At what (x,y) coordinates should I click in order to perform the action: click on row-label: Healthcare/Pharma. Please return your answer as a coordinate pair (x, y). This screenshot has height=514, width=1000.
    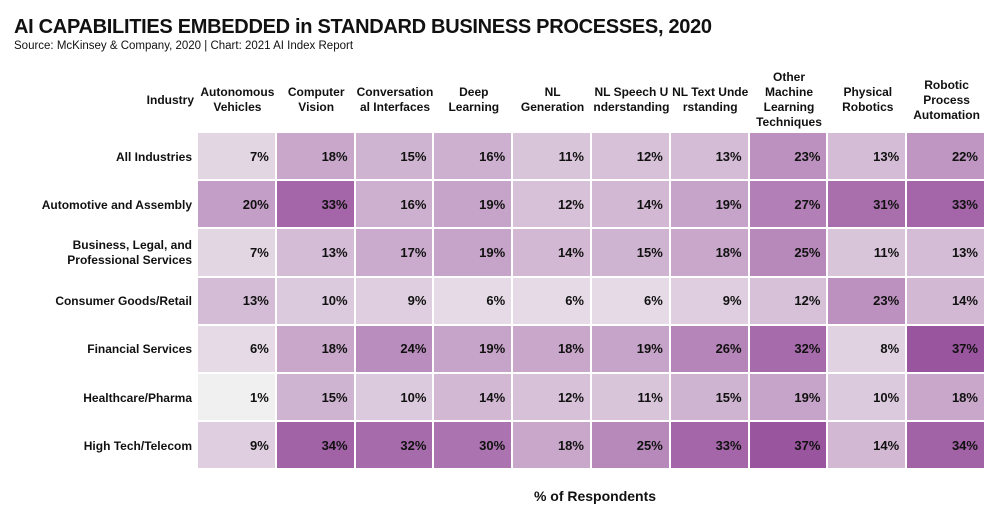
    Looking at the image, I should click on (137, 397).